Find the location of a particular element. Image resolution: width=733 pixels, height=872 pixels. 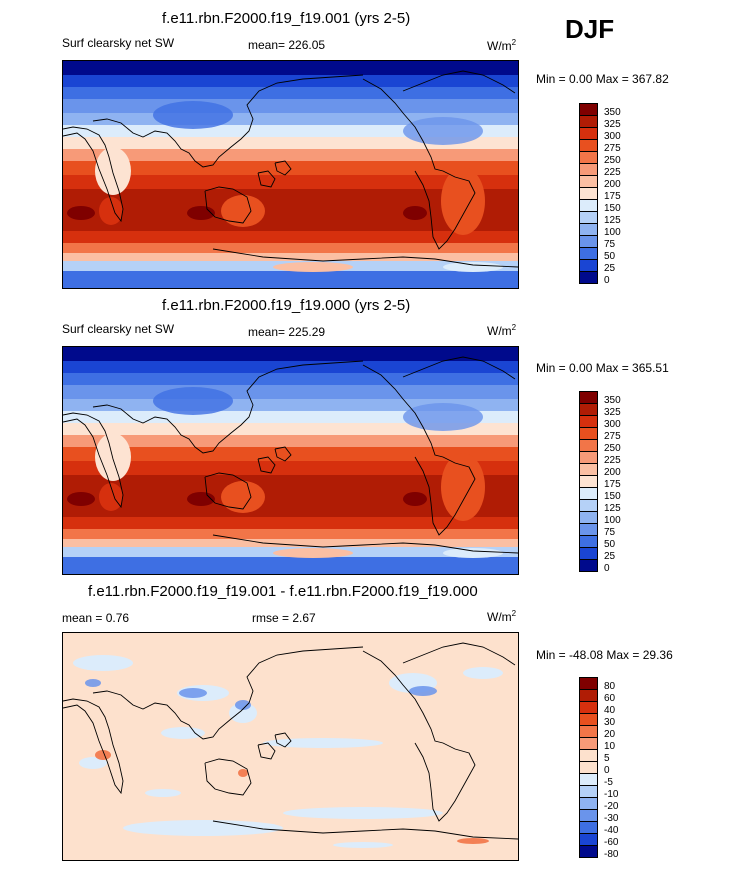

colorbar-tick-label: 275 is located at coordinates (612, 148).